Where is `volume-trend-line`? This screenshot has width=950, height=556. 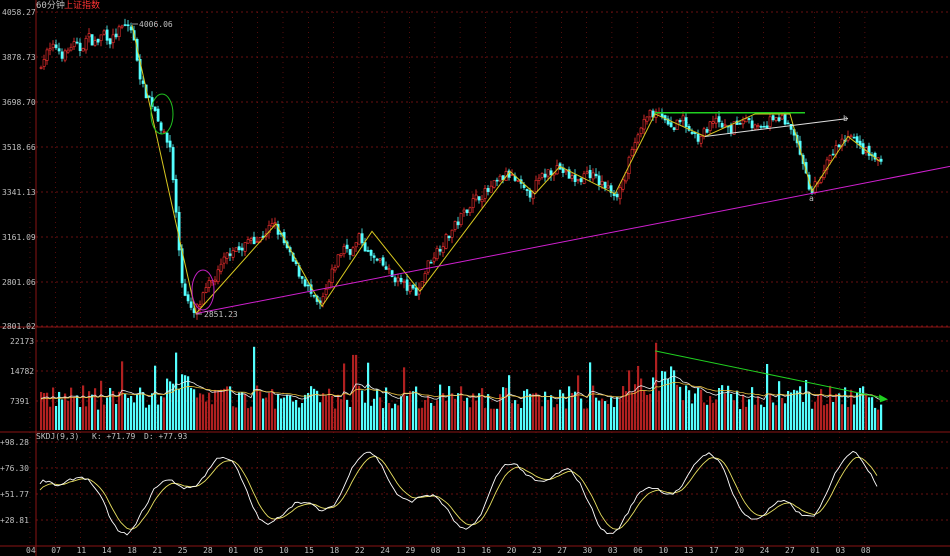 volume-trend-line is located at coordinates (770, 374).